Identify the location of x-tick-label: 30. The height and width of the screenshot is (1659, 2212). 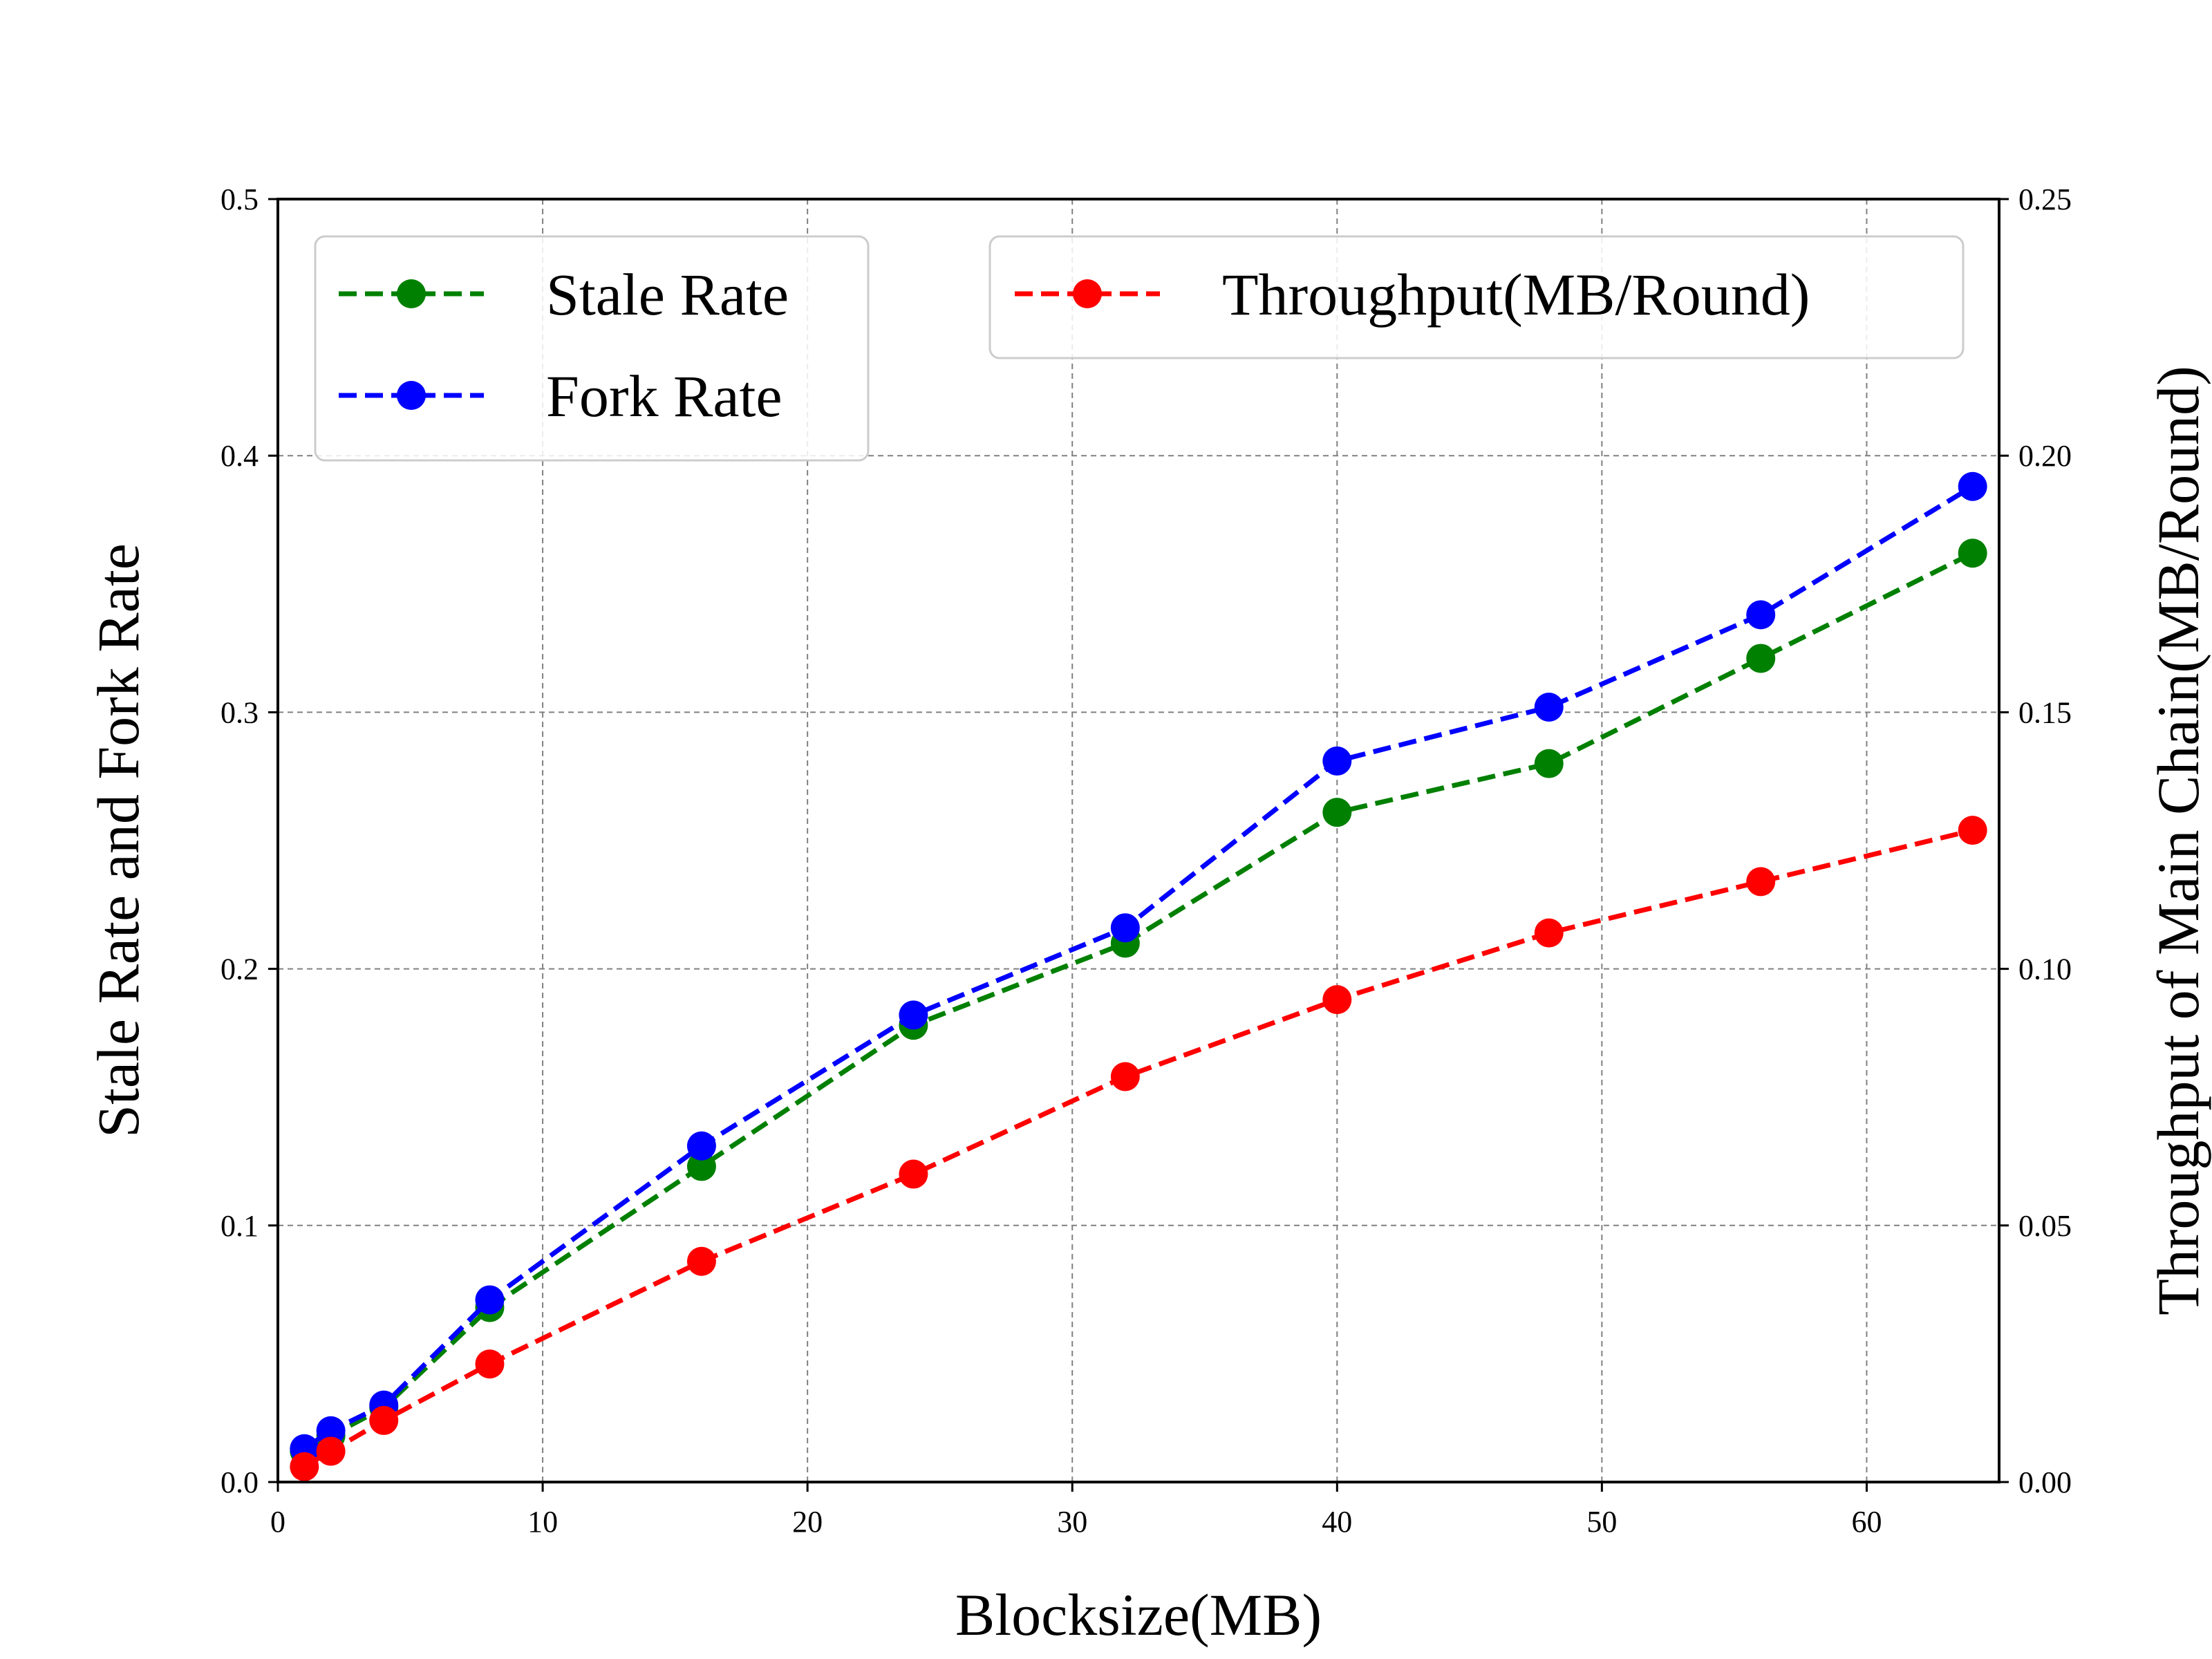
(1072, 1522).